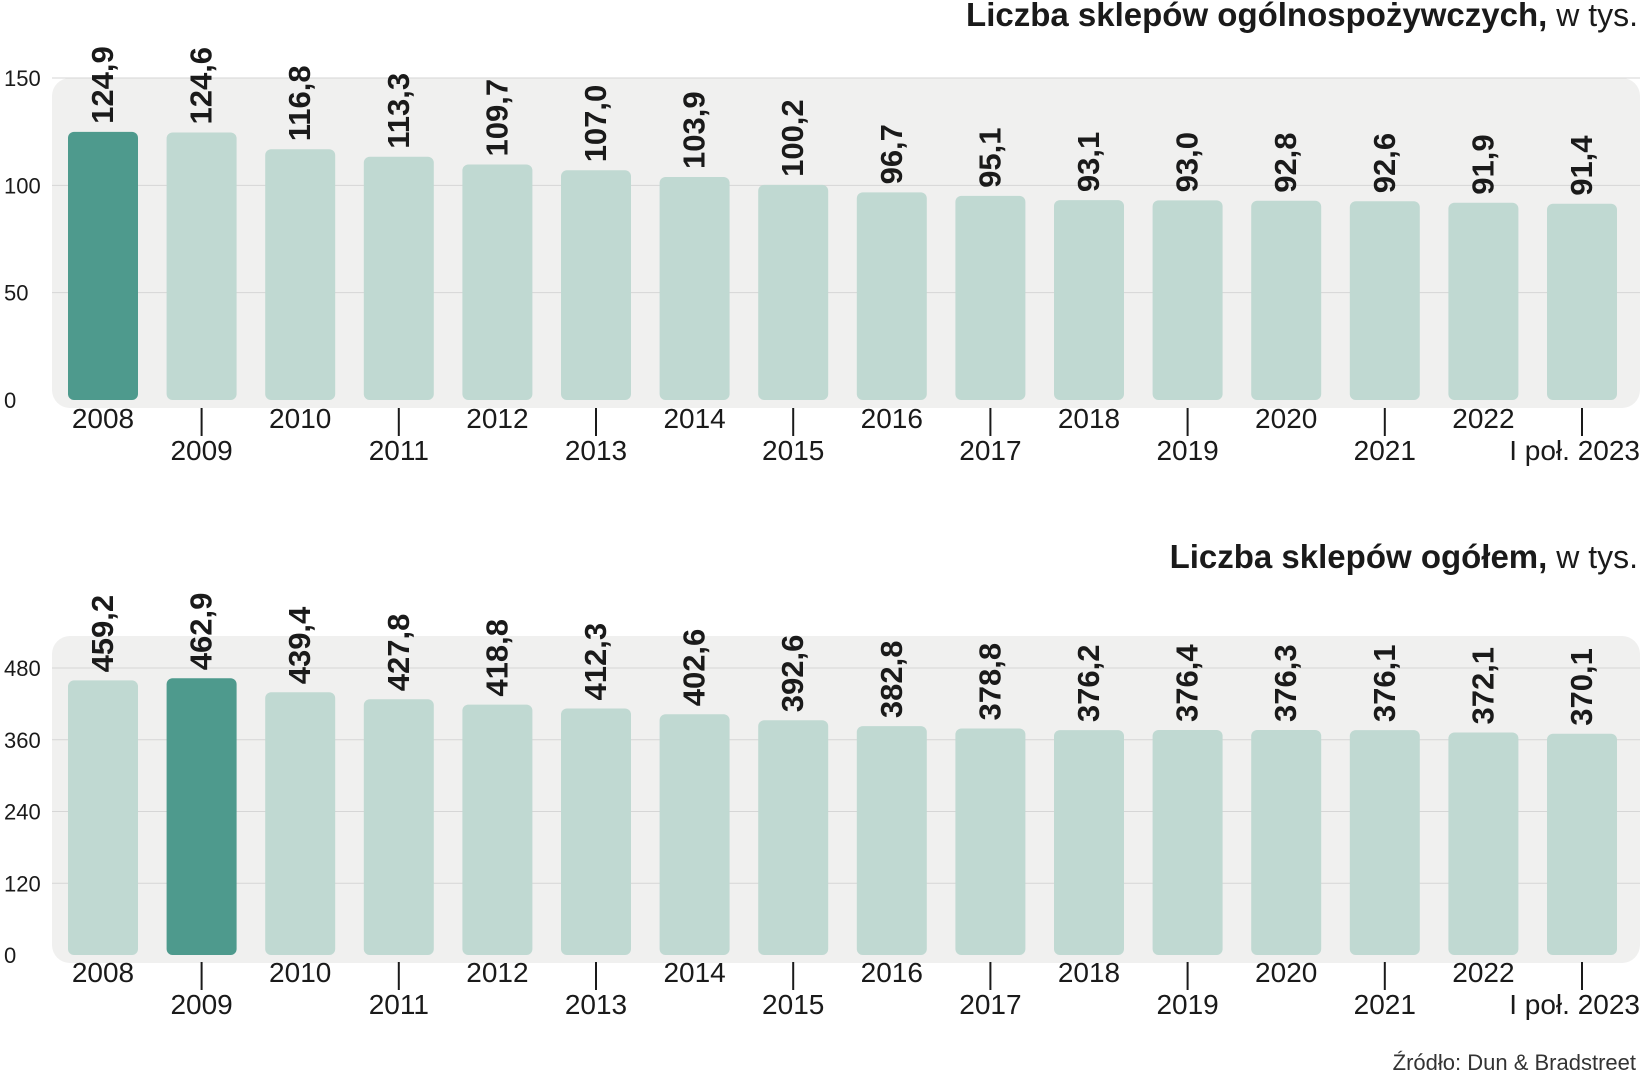 The image size is (1644, 1080). Describe the element at coordinates (989, 158) in the screenshot. I see `value-label: 95,1` at that location.